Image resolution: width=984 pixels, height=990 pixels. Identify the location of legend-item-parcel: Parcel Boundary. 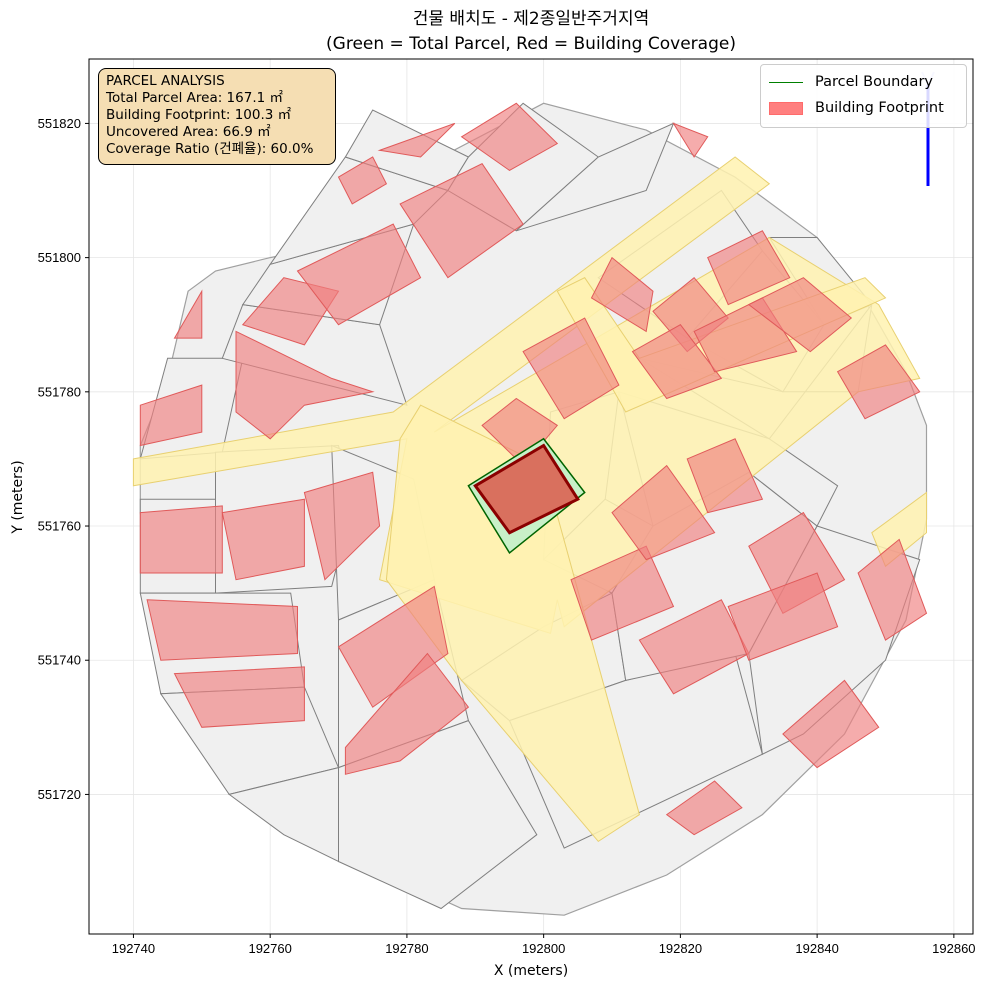
(851, 82).